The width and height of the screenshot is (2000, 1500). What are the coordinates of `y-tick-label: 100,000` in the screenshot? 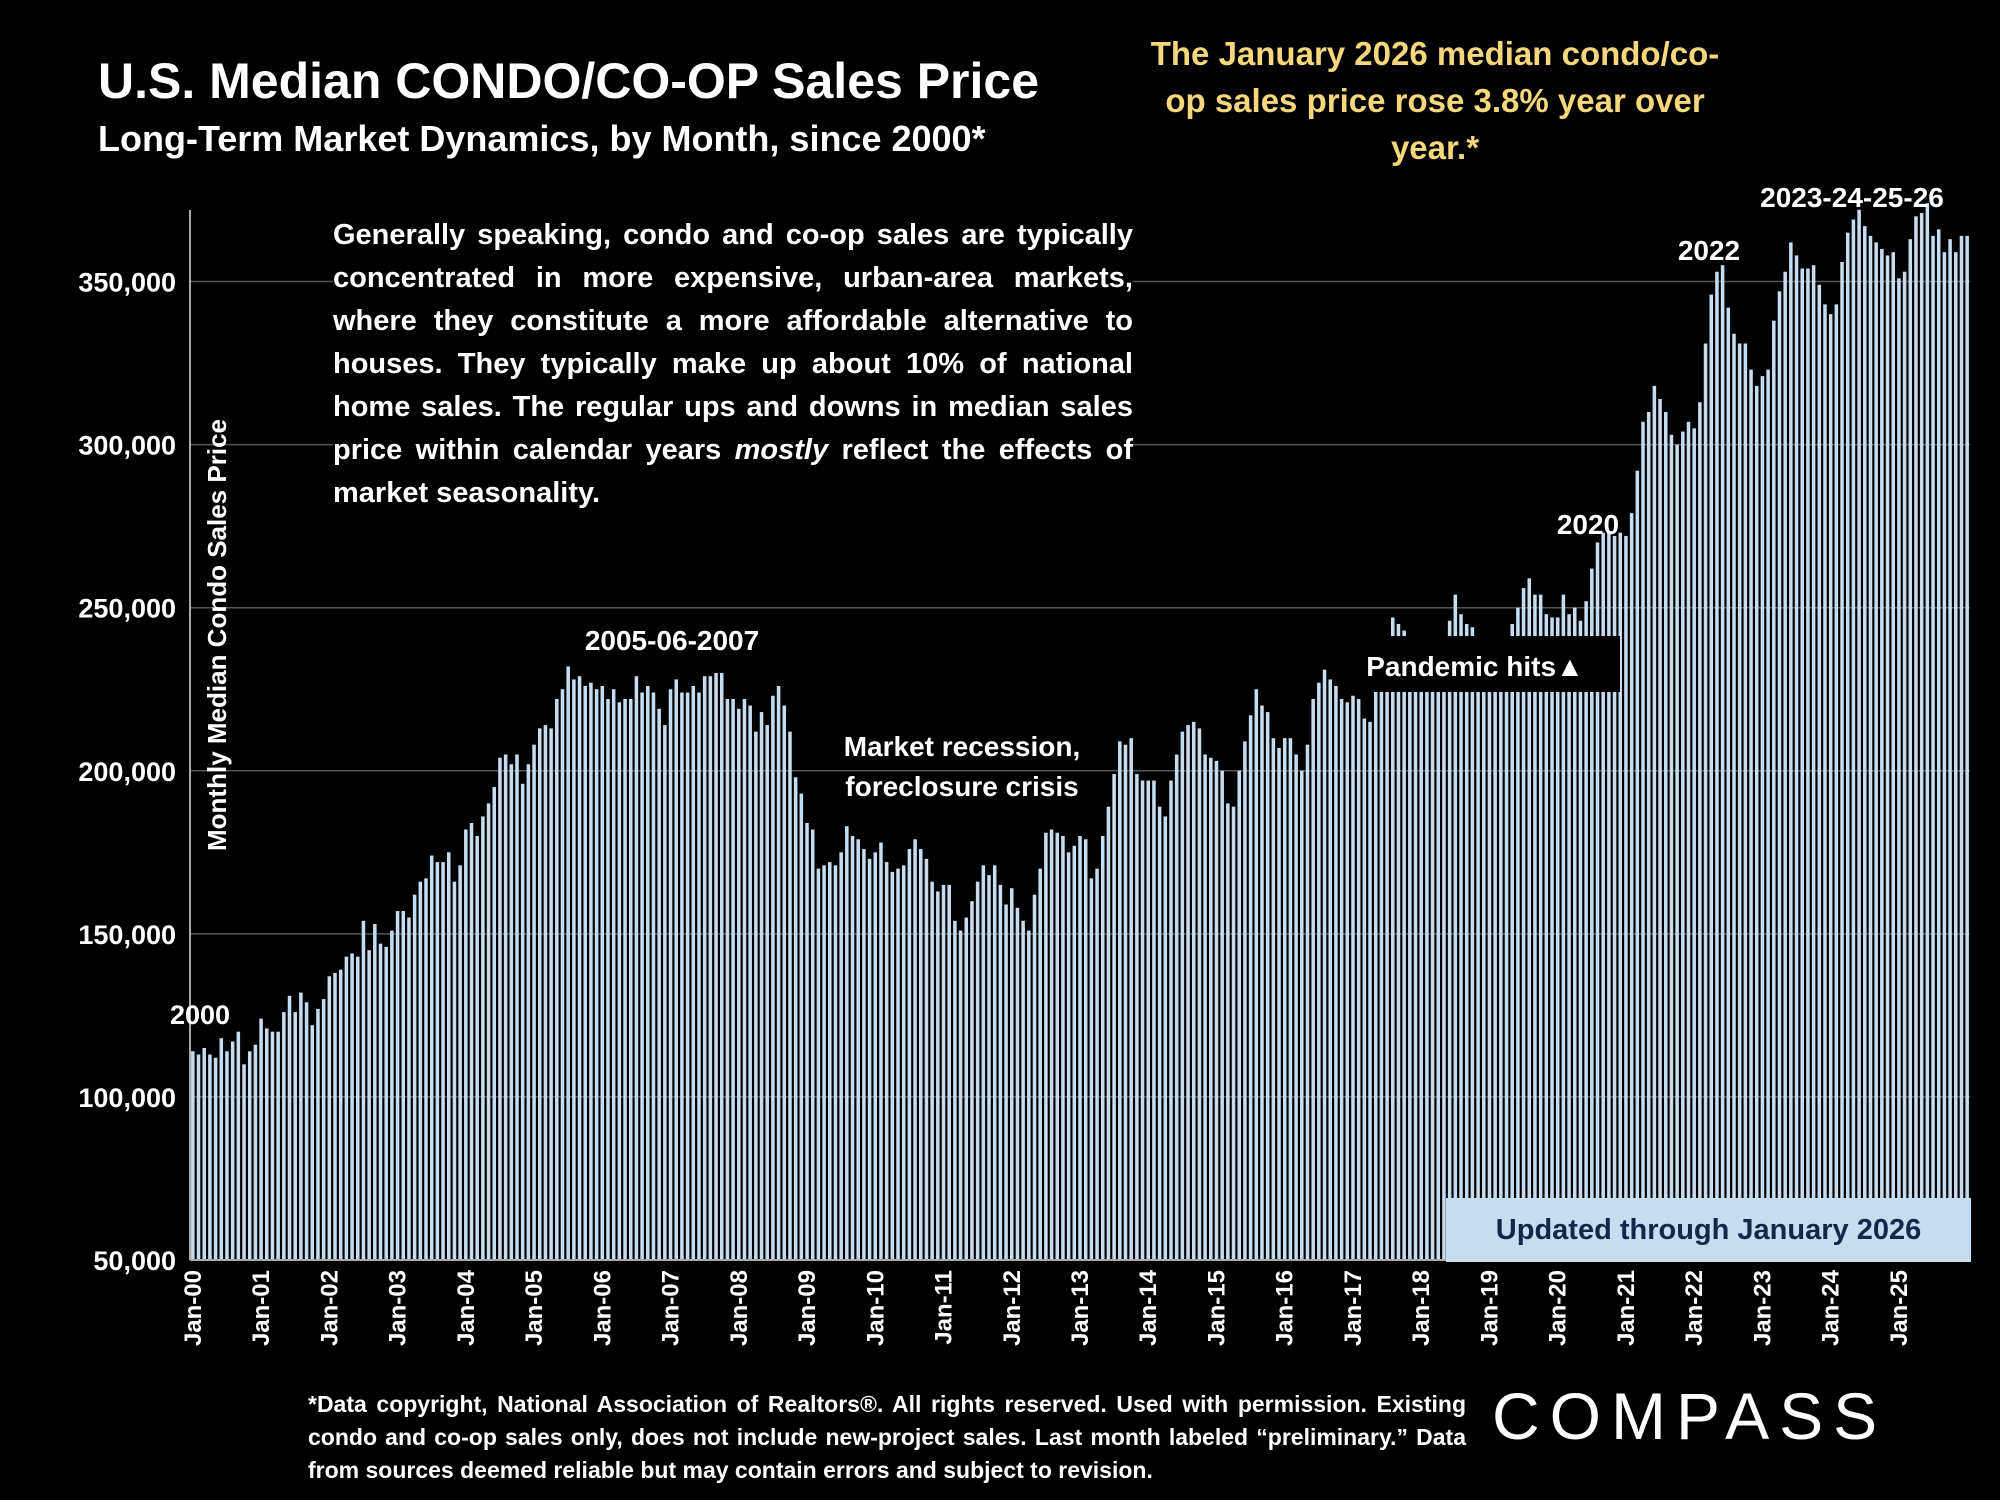 It's located at (127, 1098).